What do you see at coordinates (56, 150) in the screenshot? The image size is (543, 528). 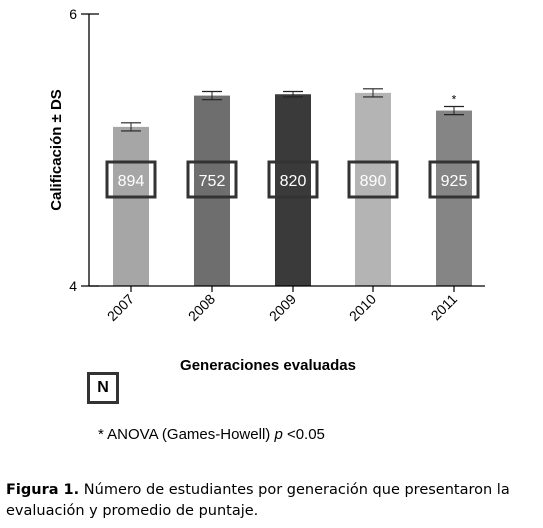 I see `y-axis-title: Calificación ± DS` at bounding box center [56, 150].